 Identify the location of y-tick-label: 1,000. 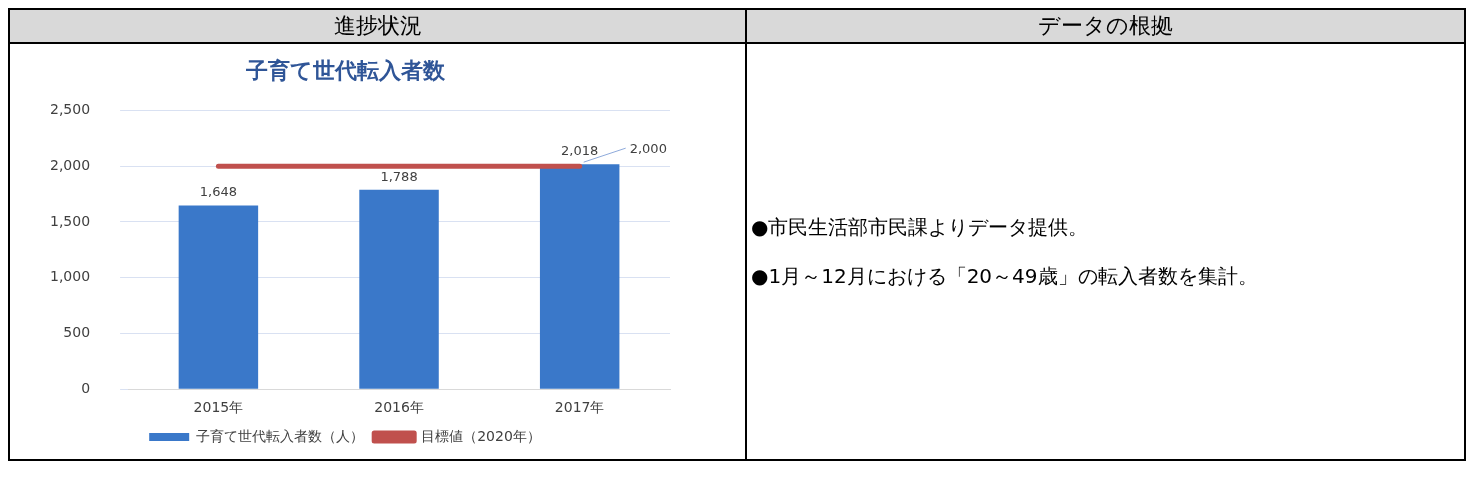
(70, 276).